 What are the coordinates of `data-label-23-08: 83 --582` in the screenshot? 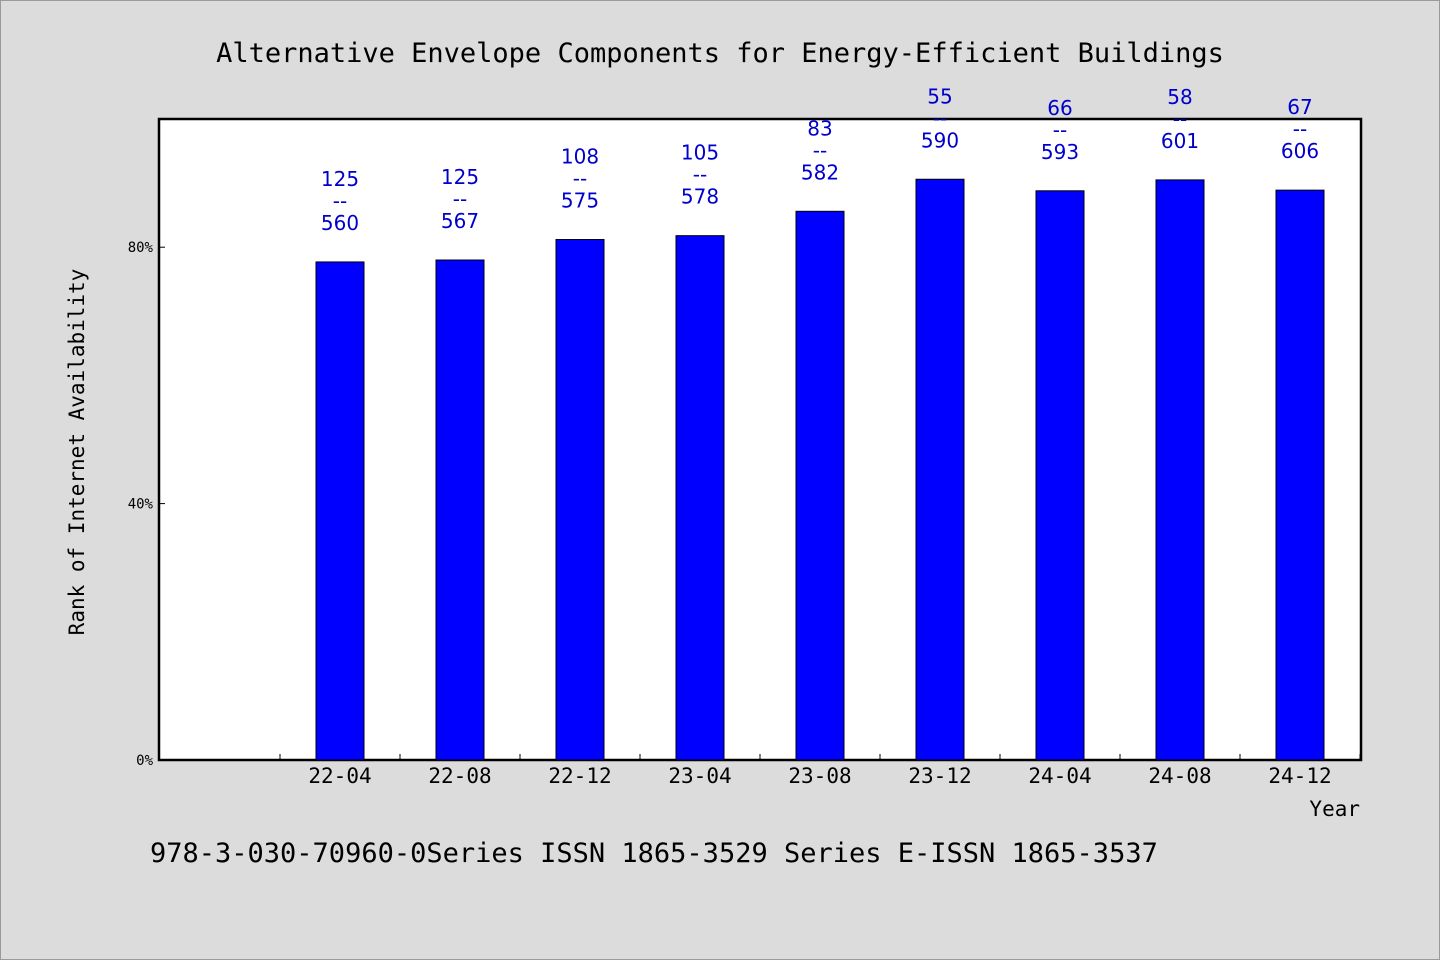 It's located at (820, 150).